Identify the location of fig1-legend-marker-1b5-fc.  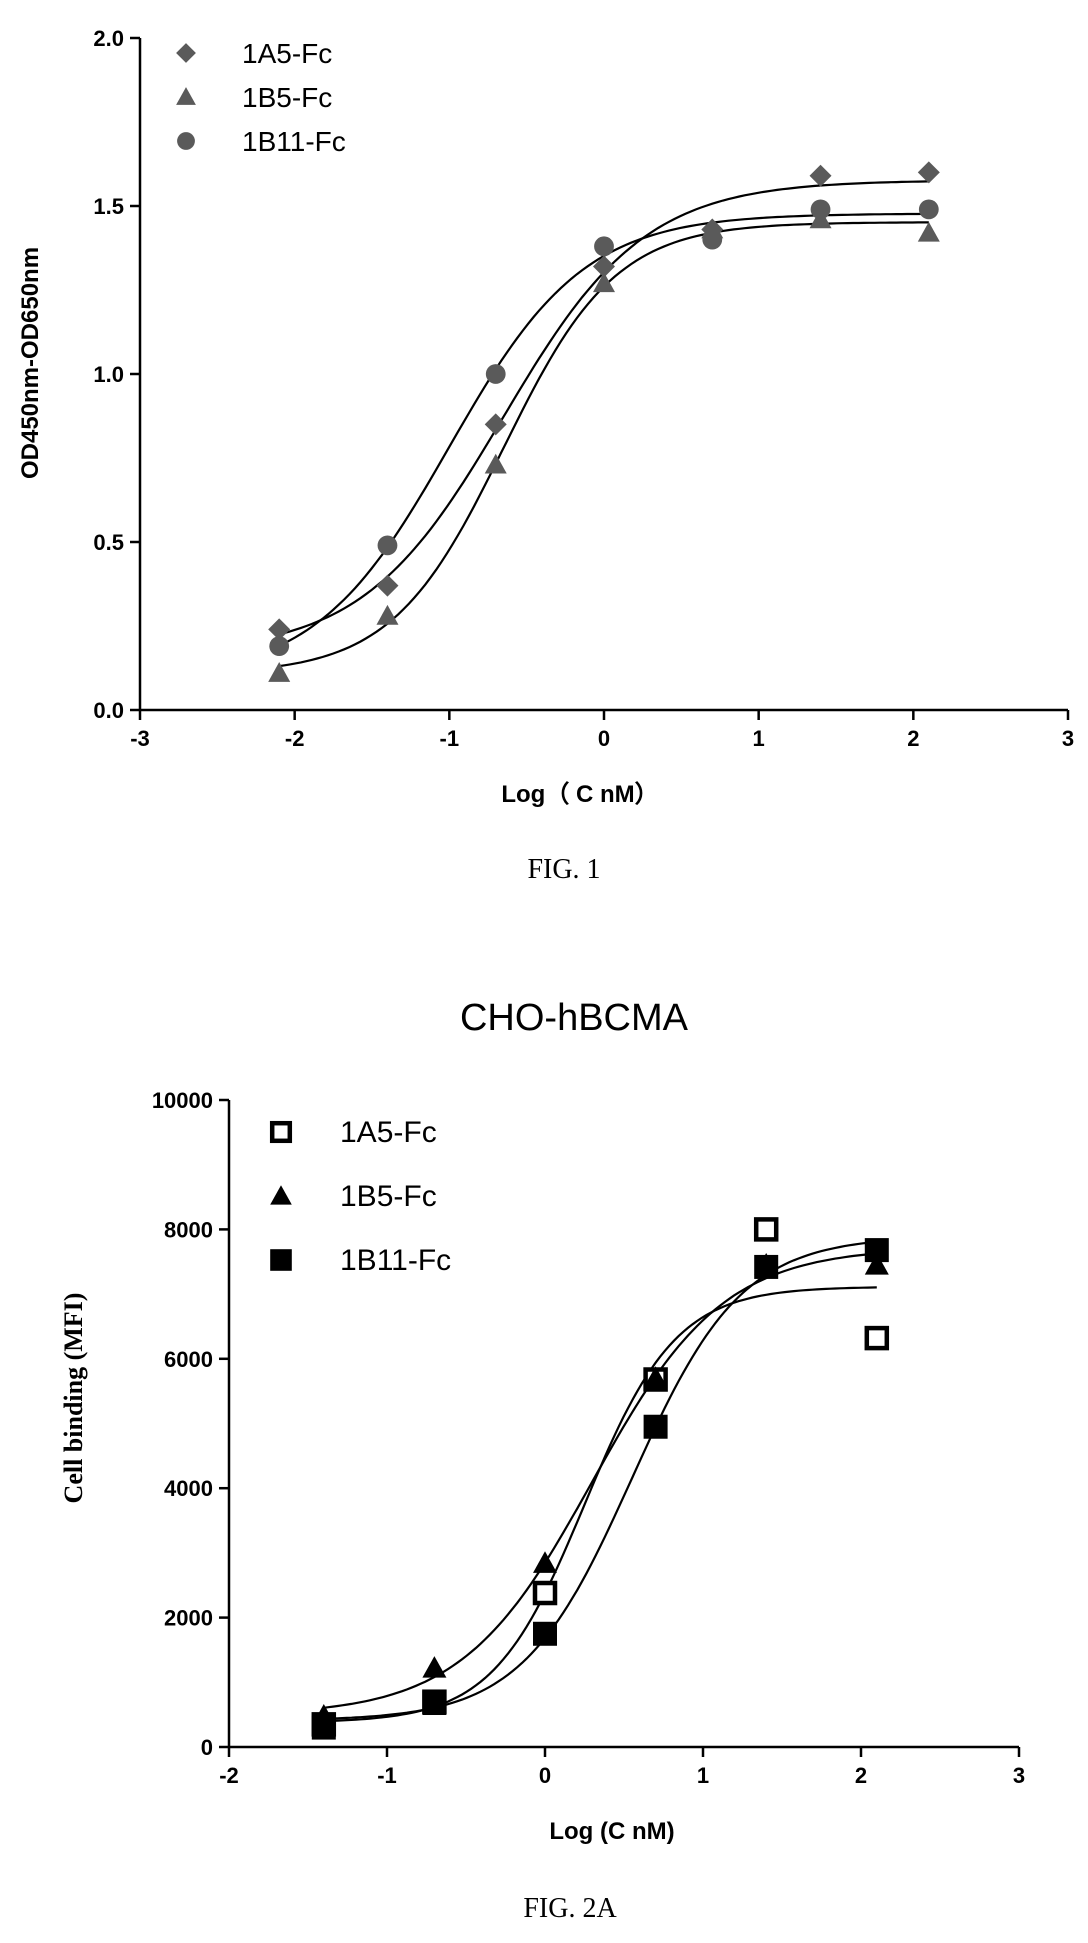
(186, 96).